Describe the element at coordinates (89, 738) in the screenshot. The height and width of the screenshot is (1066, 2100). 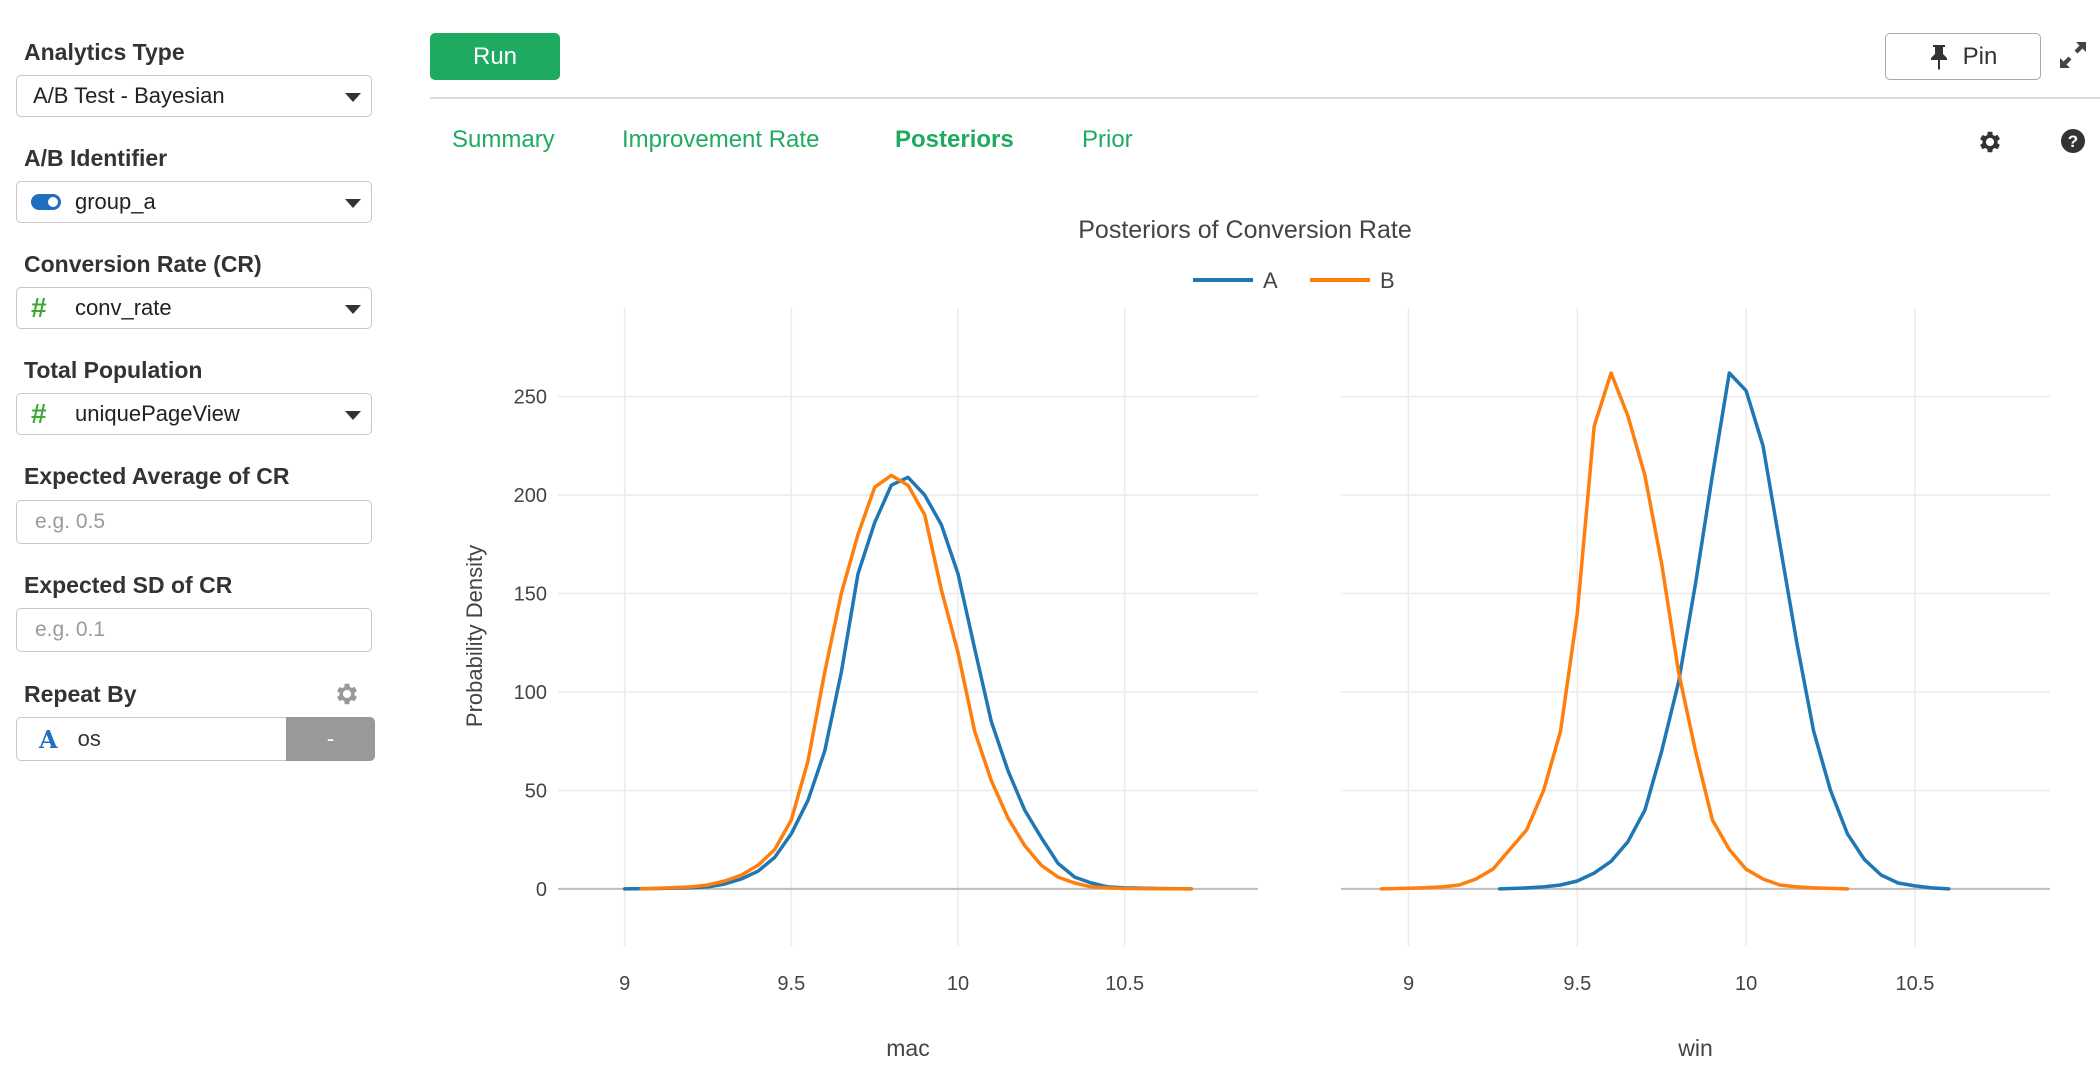
I see `repeat-by-value: os` at that location.